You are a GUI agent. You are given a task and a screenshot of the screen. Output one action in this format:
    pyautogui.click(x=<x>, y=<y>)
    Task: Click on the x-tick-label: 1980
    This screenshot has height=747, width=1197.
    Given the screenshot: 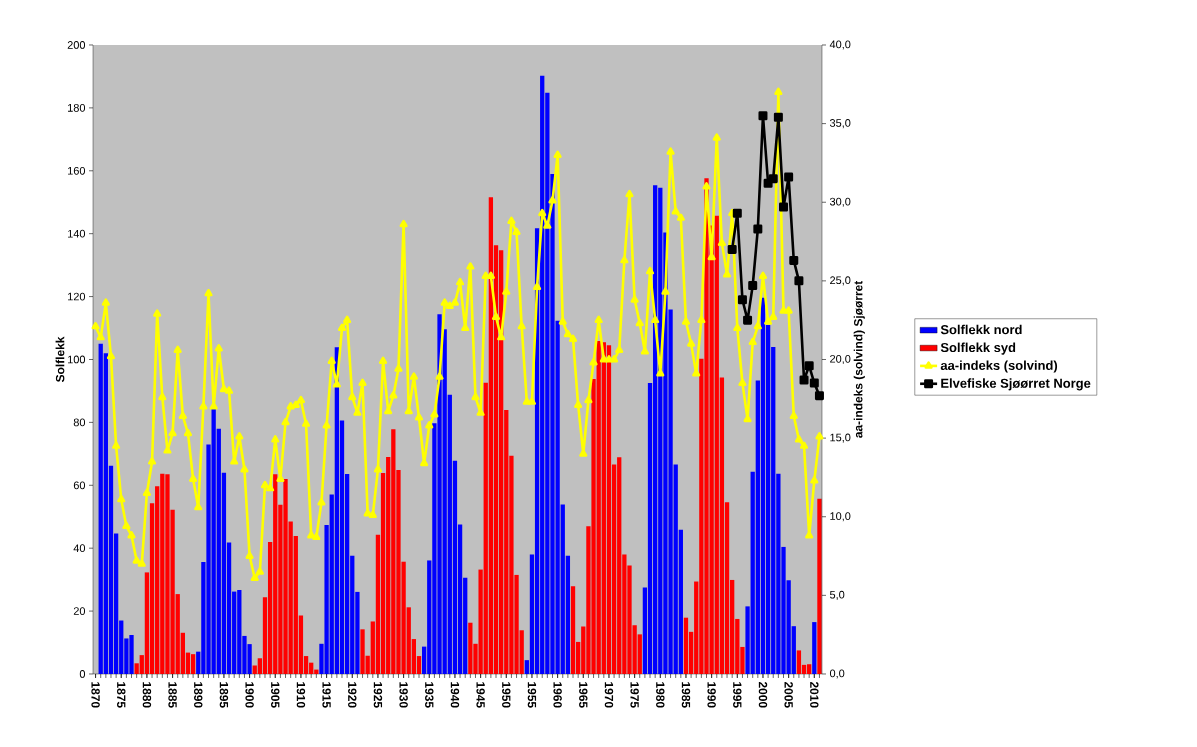 What is the action you would take?
    pyautogui.click(x=660, y=695)
    